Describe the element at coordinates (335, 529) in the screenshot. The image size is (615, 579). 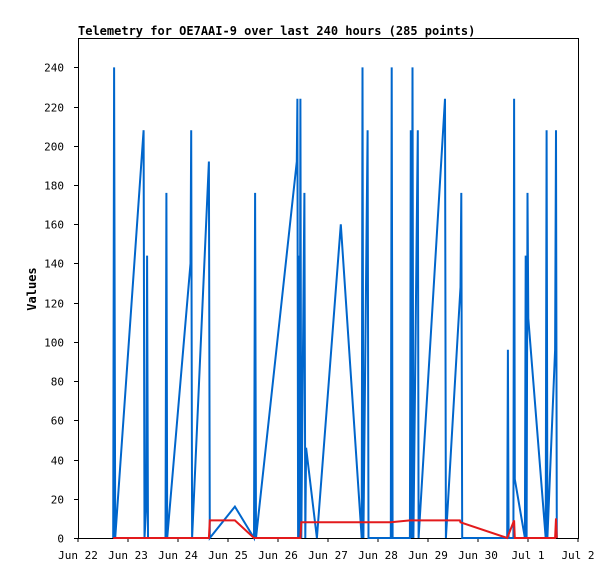
I see `series-line-red` at that location.